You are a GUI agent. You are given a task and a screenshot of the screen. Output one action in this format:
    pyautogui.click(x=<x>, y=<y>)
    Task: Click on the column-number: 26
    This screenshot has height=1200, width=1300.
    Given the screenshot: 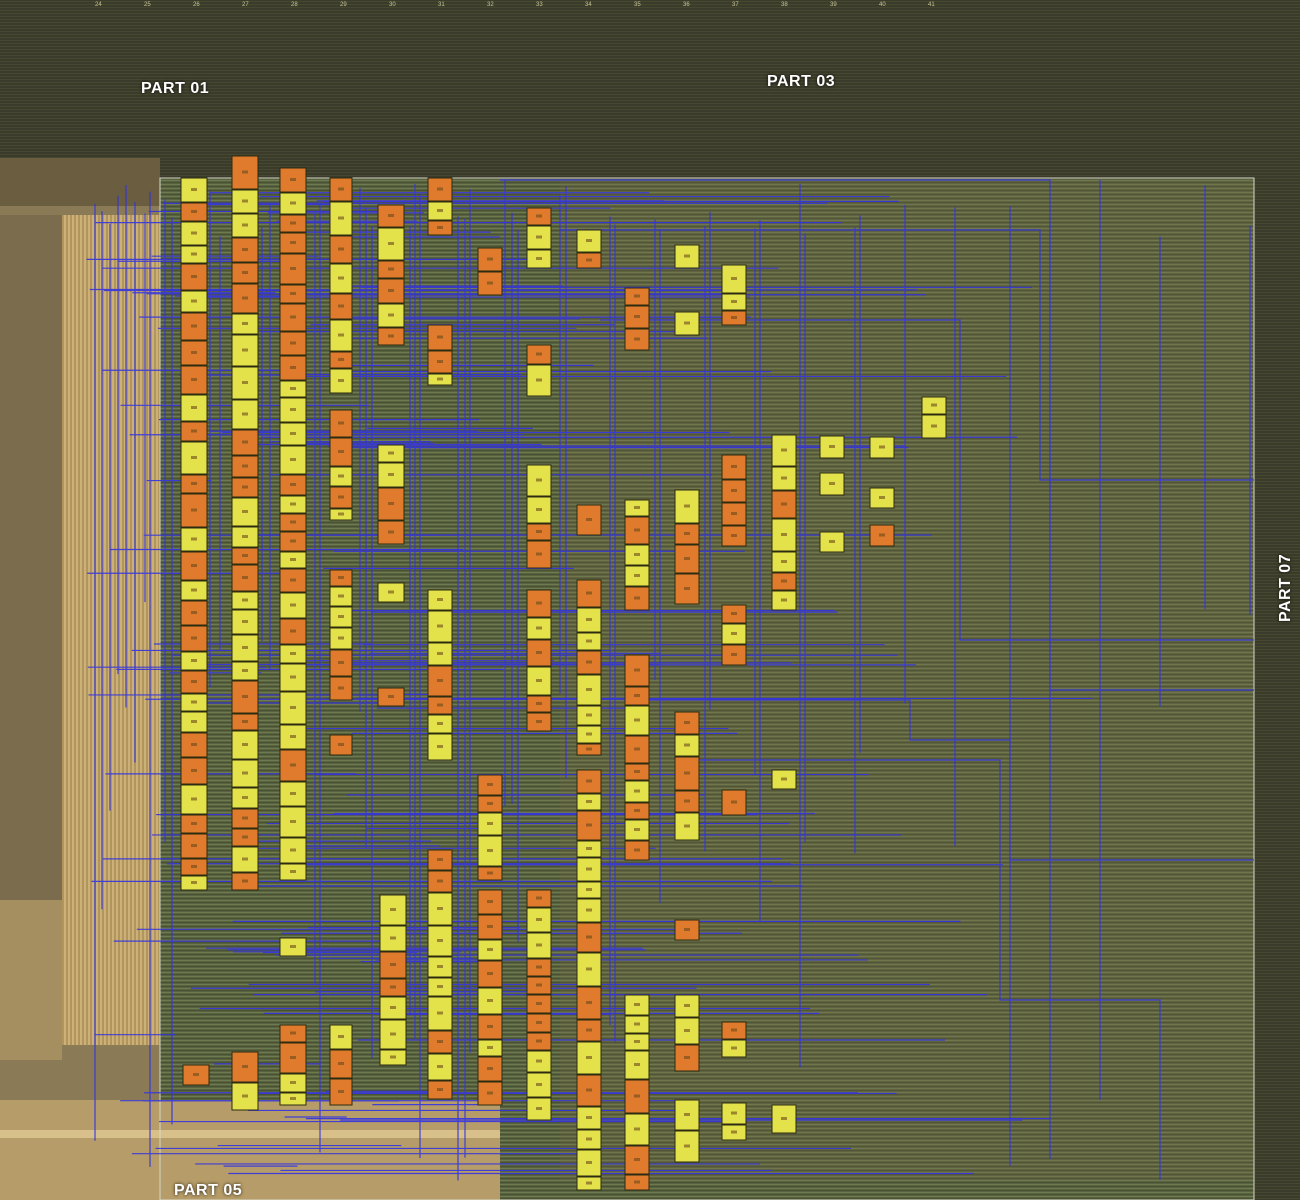 What is the action you would take?
    pyautogui.click(x=196, y=5)
    